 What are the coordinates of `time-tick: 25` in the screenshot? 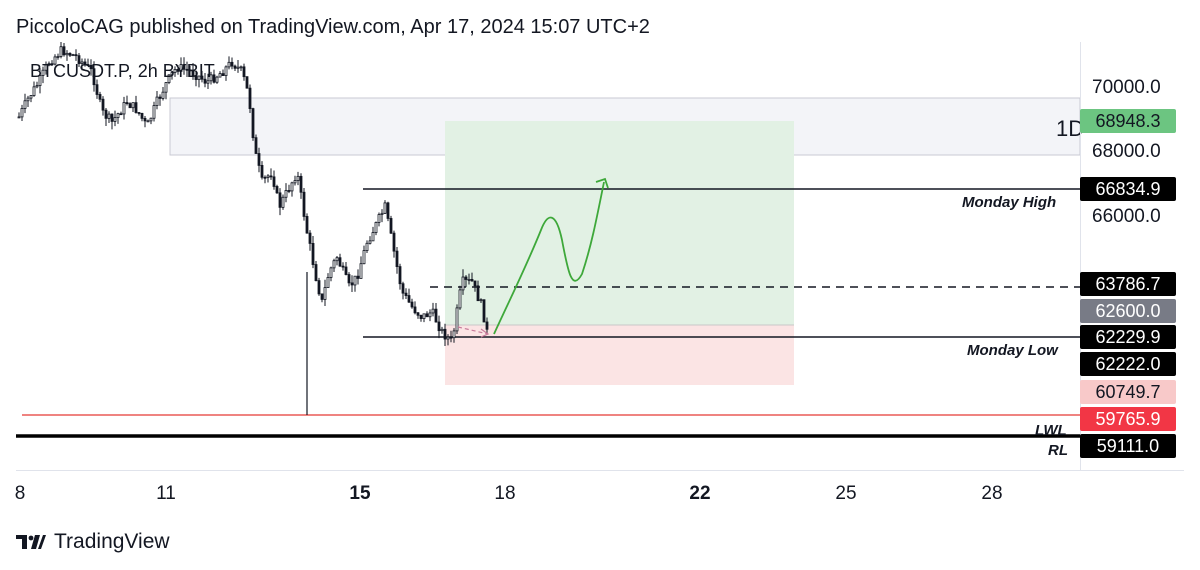 It's located at (846, 493).